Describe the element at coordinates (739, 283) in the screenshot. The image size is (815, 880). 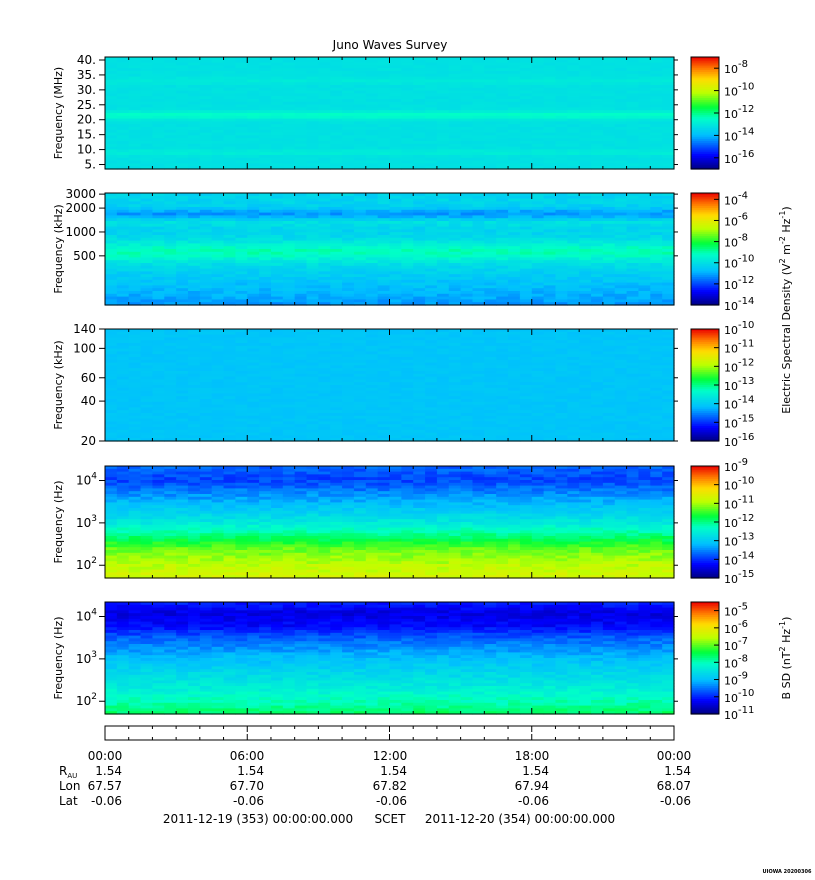
I see `colorbar-tick-label: 10-12` at that location.